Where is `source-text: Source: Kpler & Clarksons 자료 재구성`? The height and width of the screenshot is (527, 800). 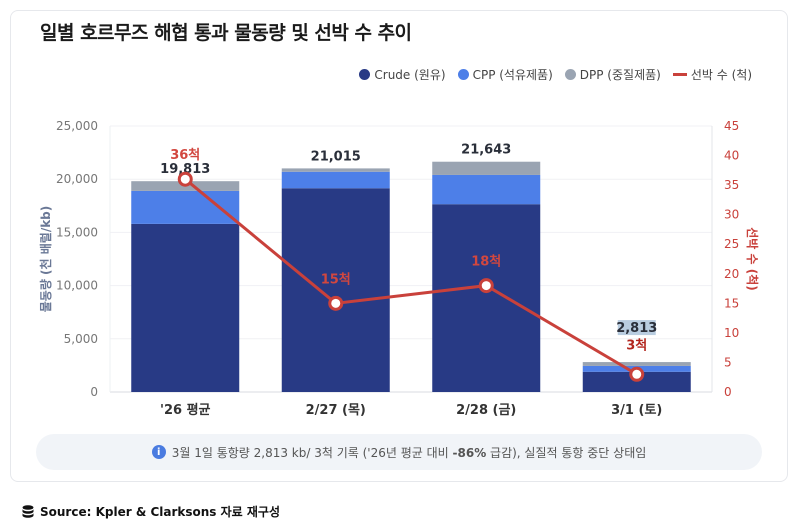
source-text: Source: Kpler & Clarksons 자료 재구성 is located at coordinates (160, 512).